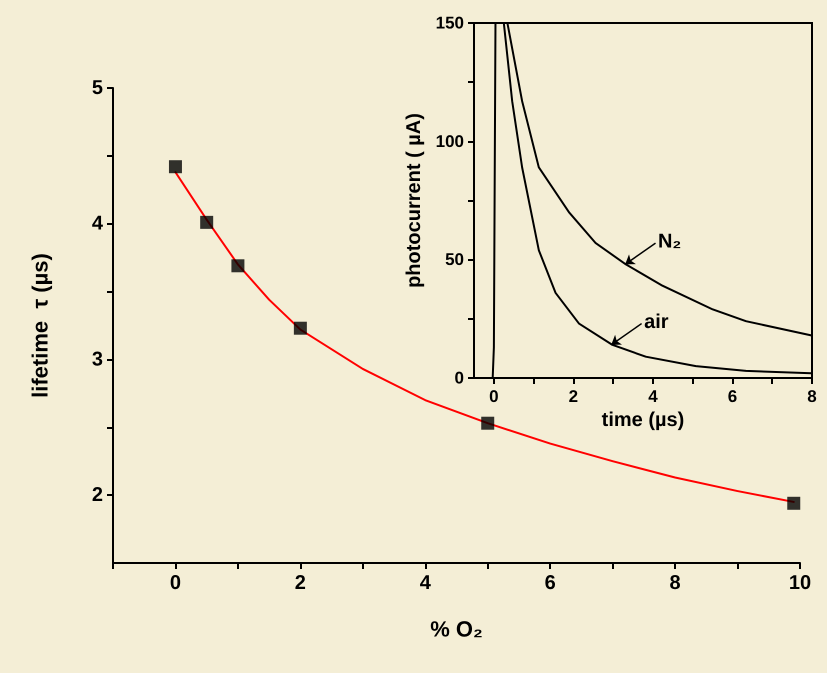 The height and width of the screenshot is (673, 827). Describe the element at coordinates (656, 321) in the screenshot. I see `annotation: air` at that location.